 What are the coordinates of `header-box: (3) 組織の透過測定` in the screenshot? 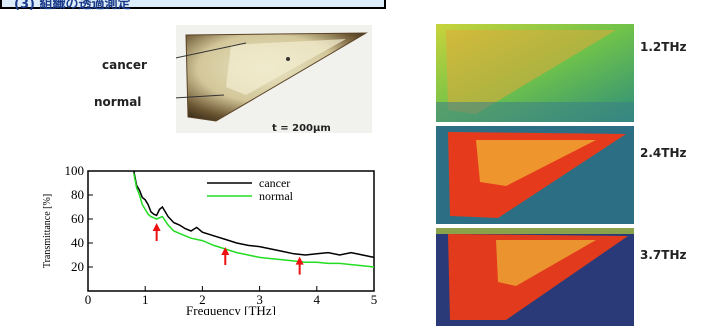 It's located at (193, 6).